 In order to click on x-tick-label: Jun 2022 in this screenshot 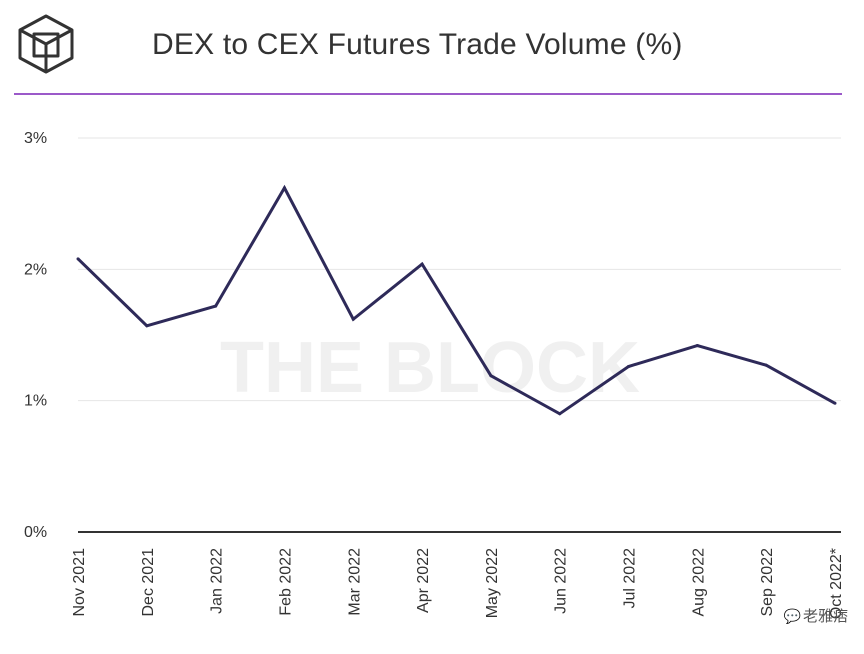, I will do `click(561, 581)`.